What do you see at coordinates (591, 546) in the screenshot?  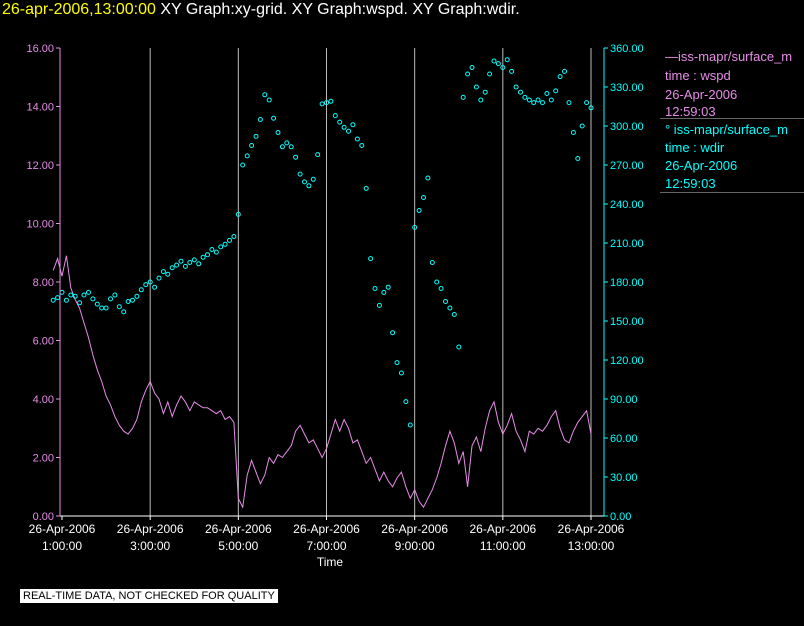 I see `x-tick-label-time: 13:00:00` at bounding box center [591, 546].